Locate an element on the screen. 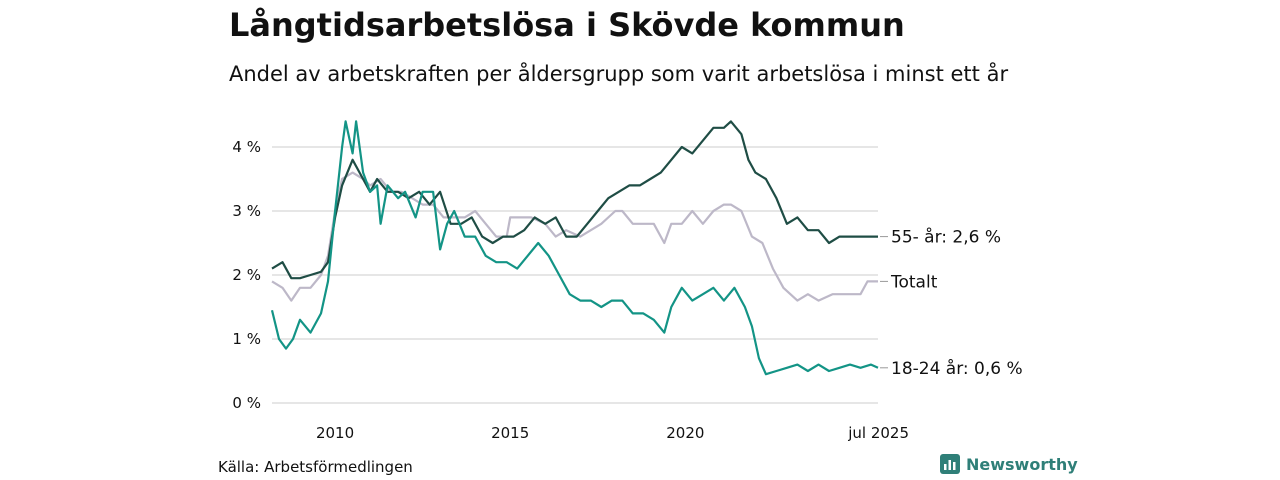  y-tick-label: 1 % is located at coordinates (246, 339).